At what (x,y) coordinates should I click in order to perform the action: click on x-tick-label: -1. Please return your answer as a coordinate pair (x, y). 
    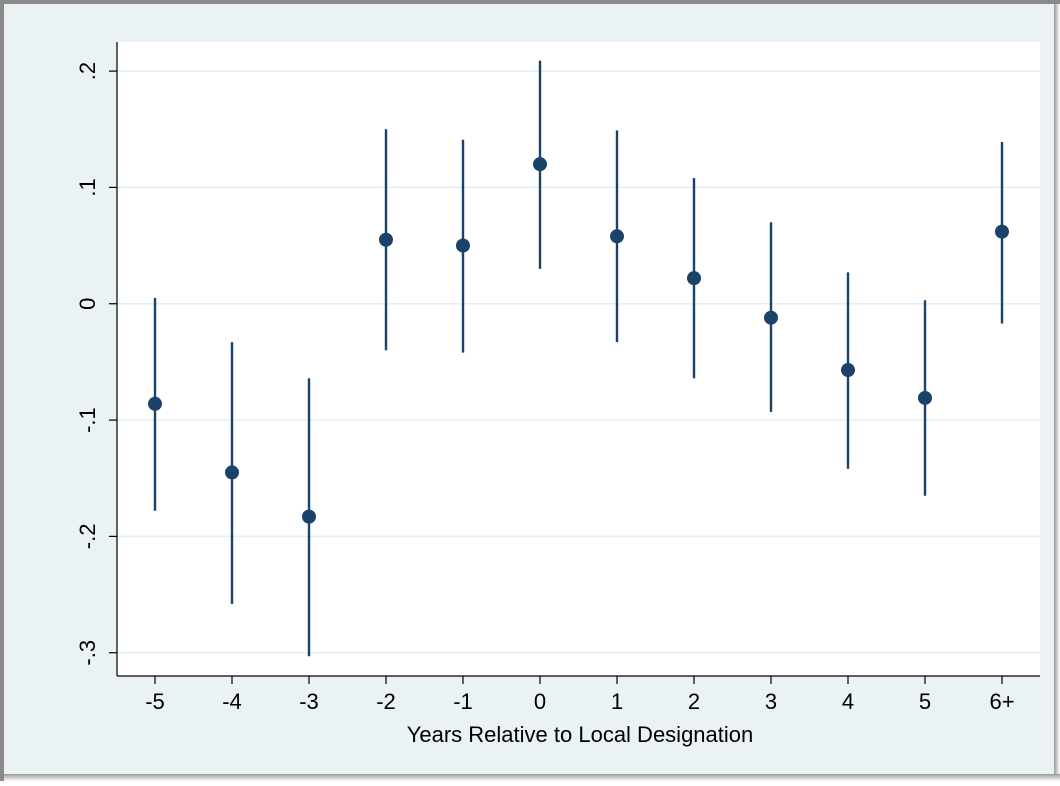
    Looking at the image, I should click on (463, 701).